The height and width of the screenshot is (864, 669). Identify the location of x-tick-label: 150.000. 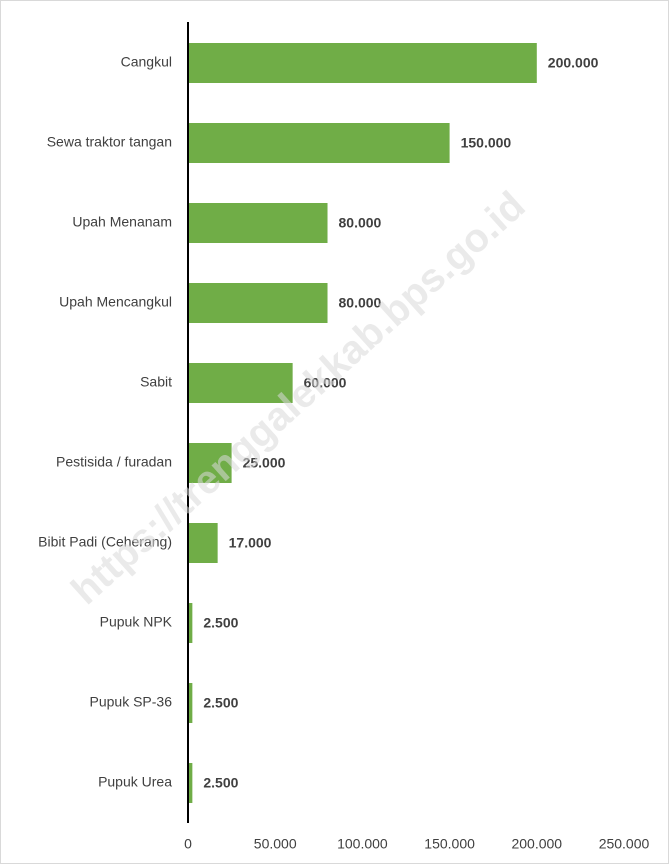
(449, 844).